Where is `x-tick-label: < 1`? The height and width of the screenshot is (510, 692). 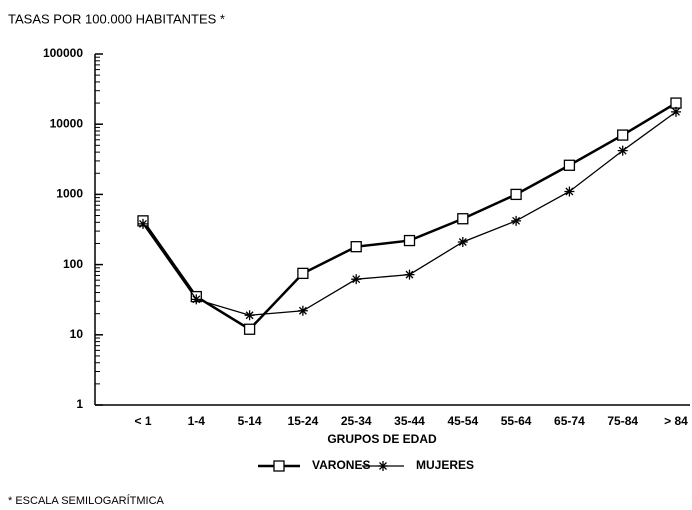 x-tick-label: < 1 is located at coordinates (142, 421).